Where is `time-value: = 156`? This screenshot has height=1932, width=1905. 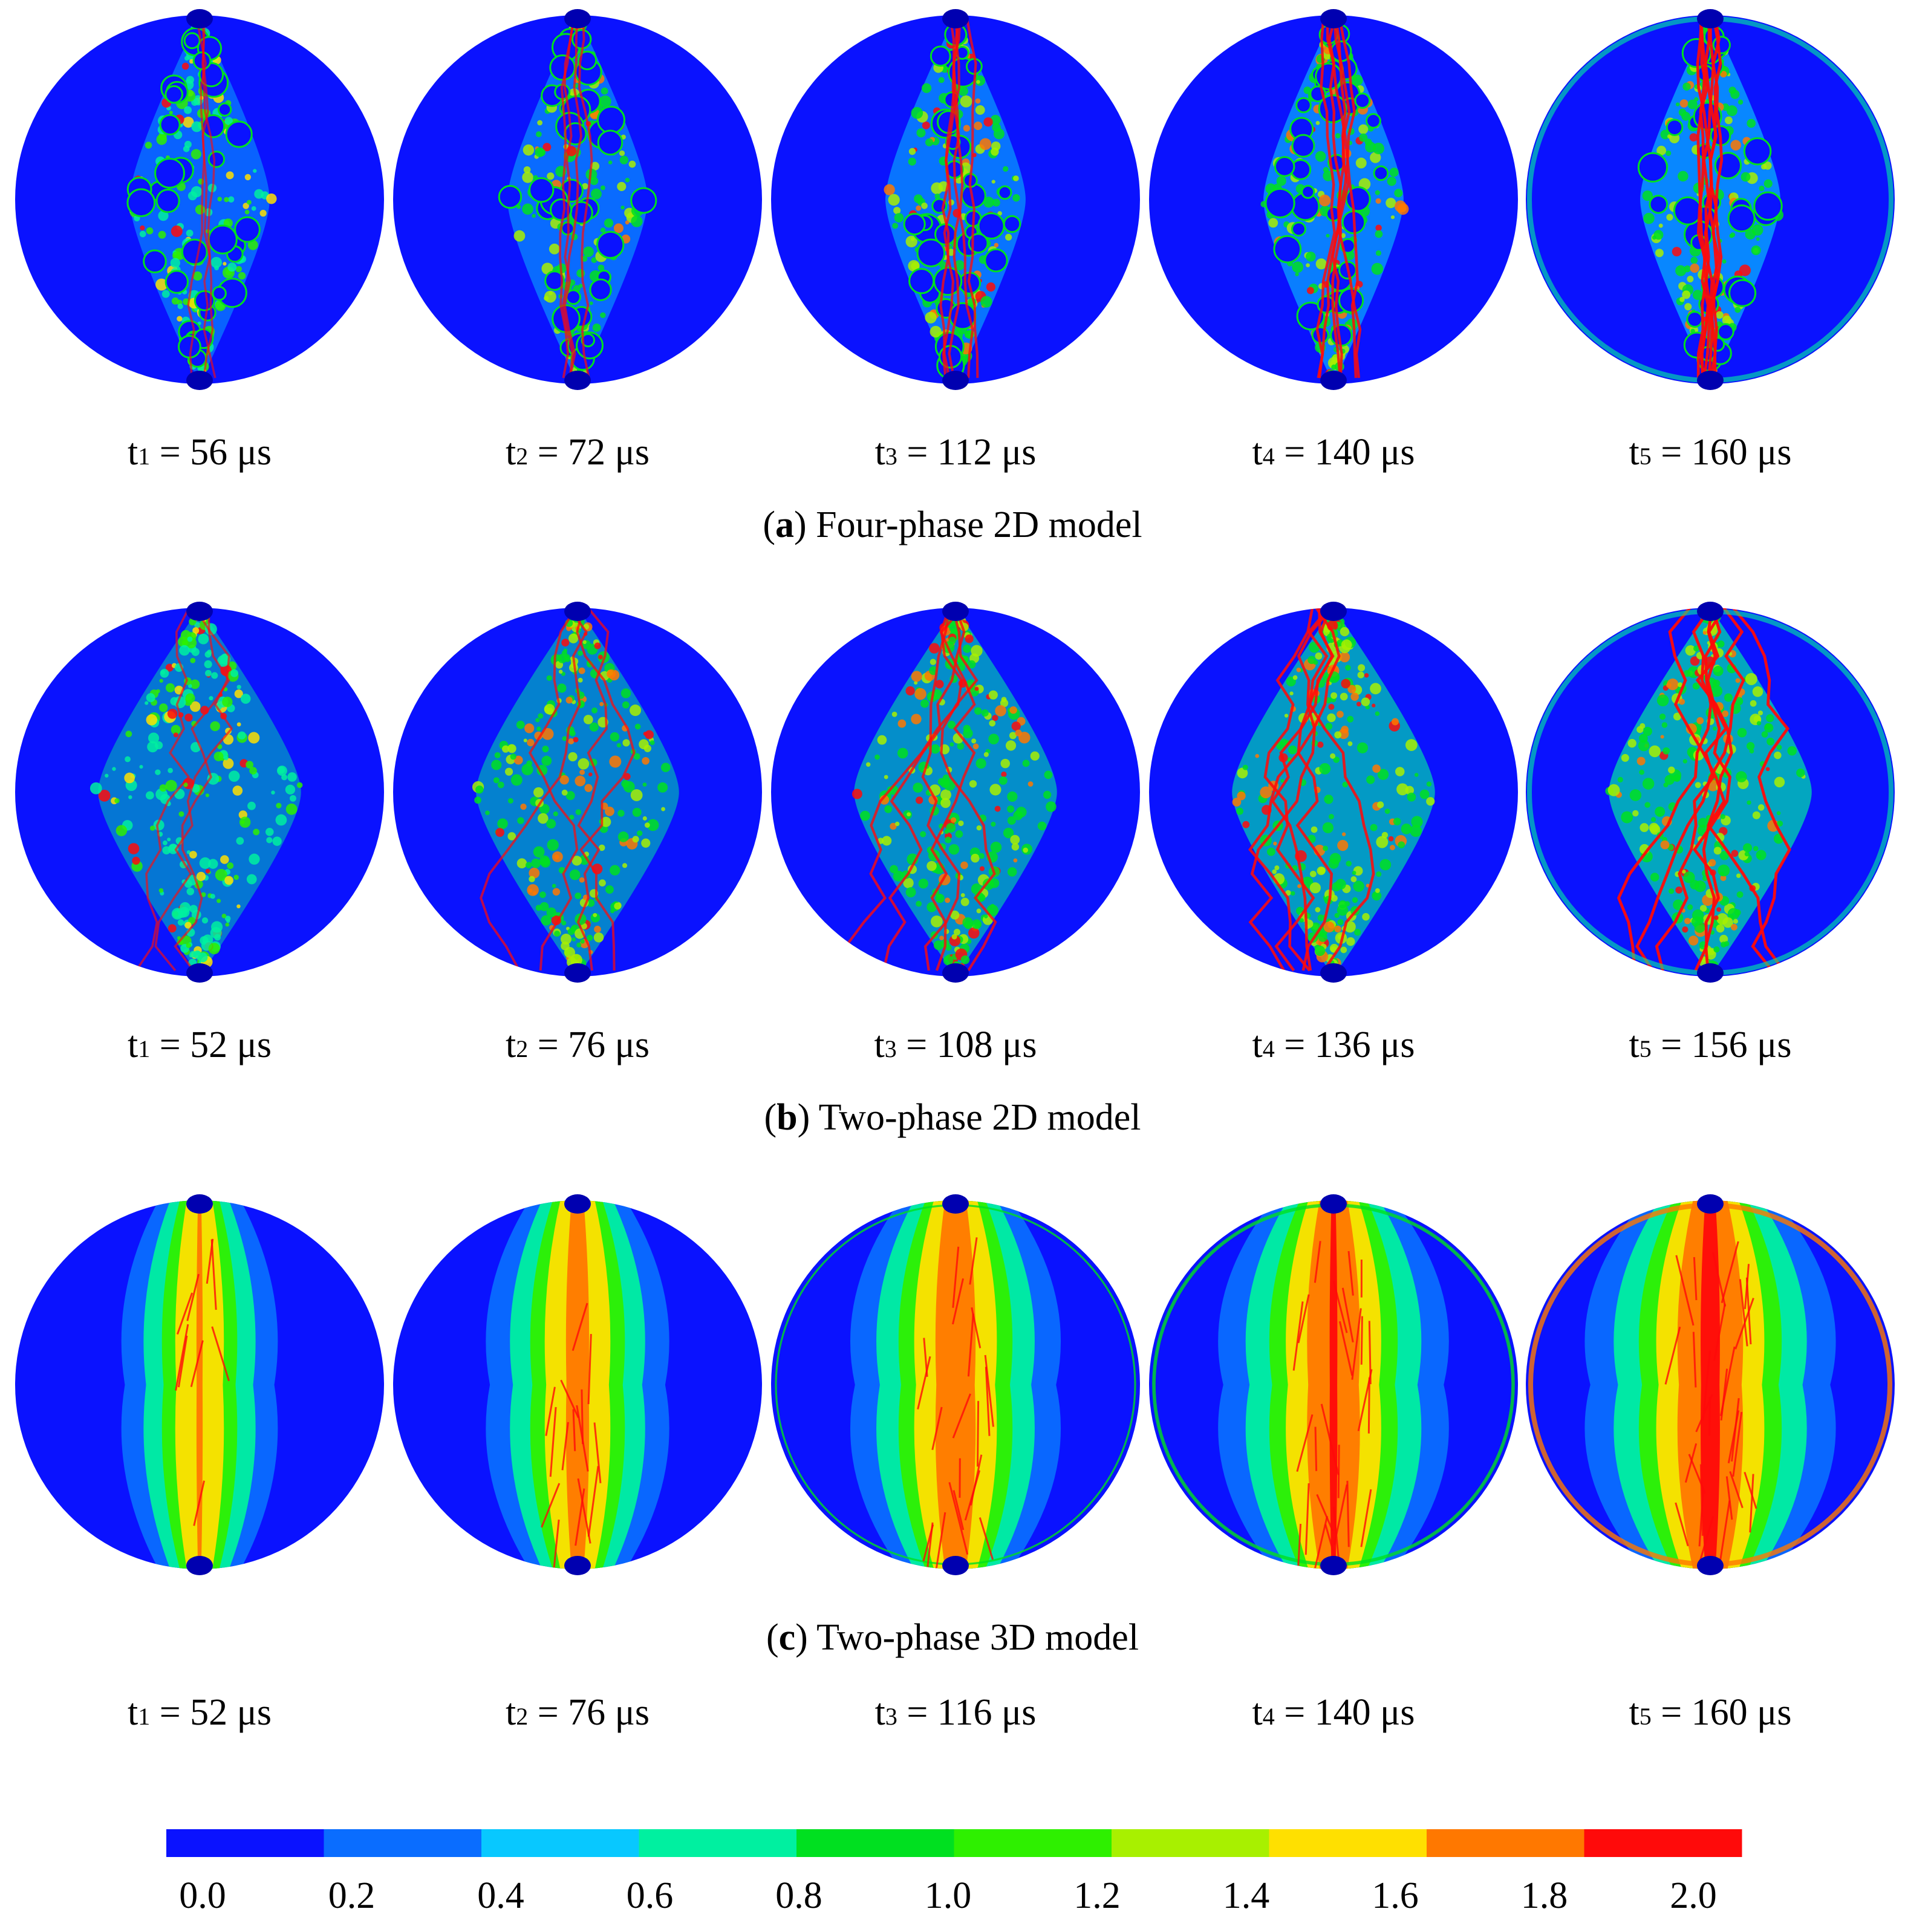 time-value: = 156 is located at coordinates (1704, 1045).